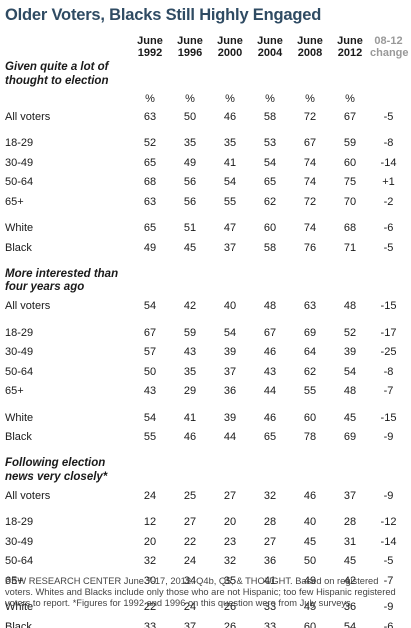 This screenshot has height=628, width=411. What do you see at coordinates (388, 522) in the screenshot?
I see `cell-change: -12` at bounding box center [388, 522].